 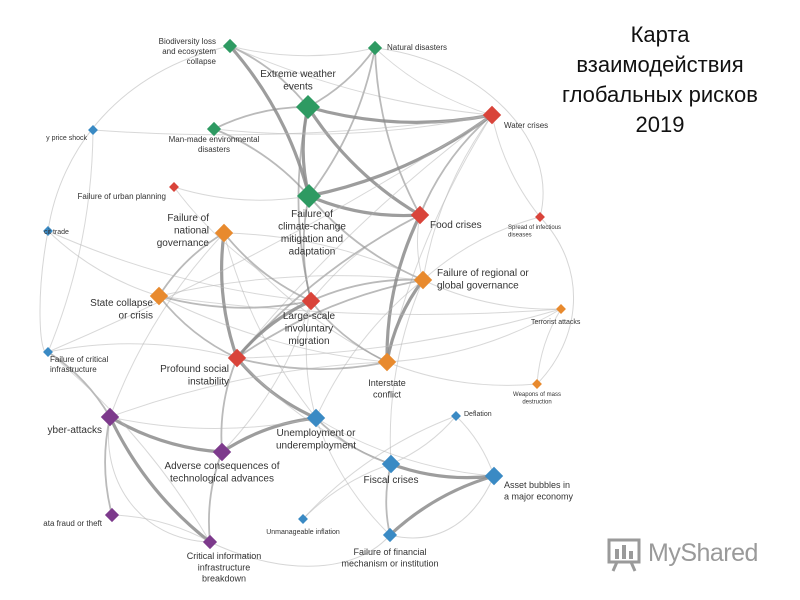 I want to click on node-infectious_diseases: Spread of infectious diseases, so click(x=534, y=225).